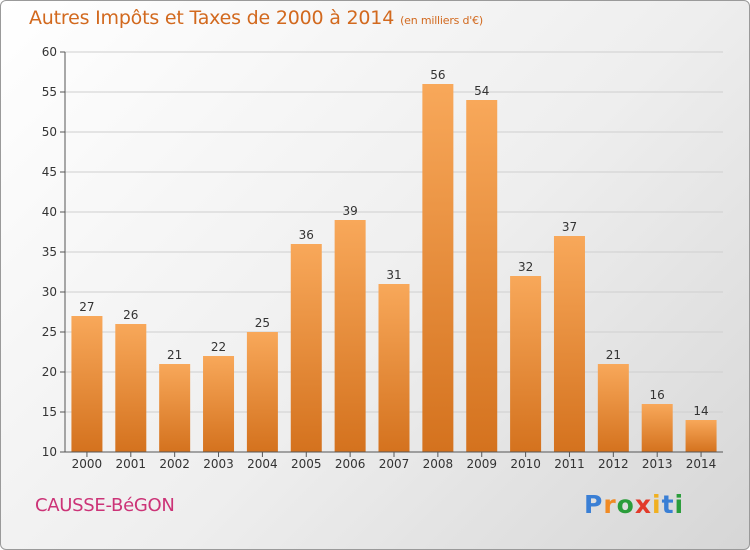 The image size is (750, 550). I want to click on x-tick-label-2009: 2009, so click(481, 464).